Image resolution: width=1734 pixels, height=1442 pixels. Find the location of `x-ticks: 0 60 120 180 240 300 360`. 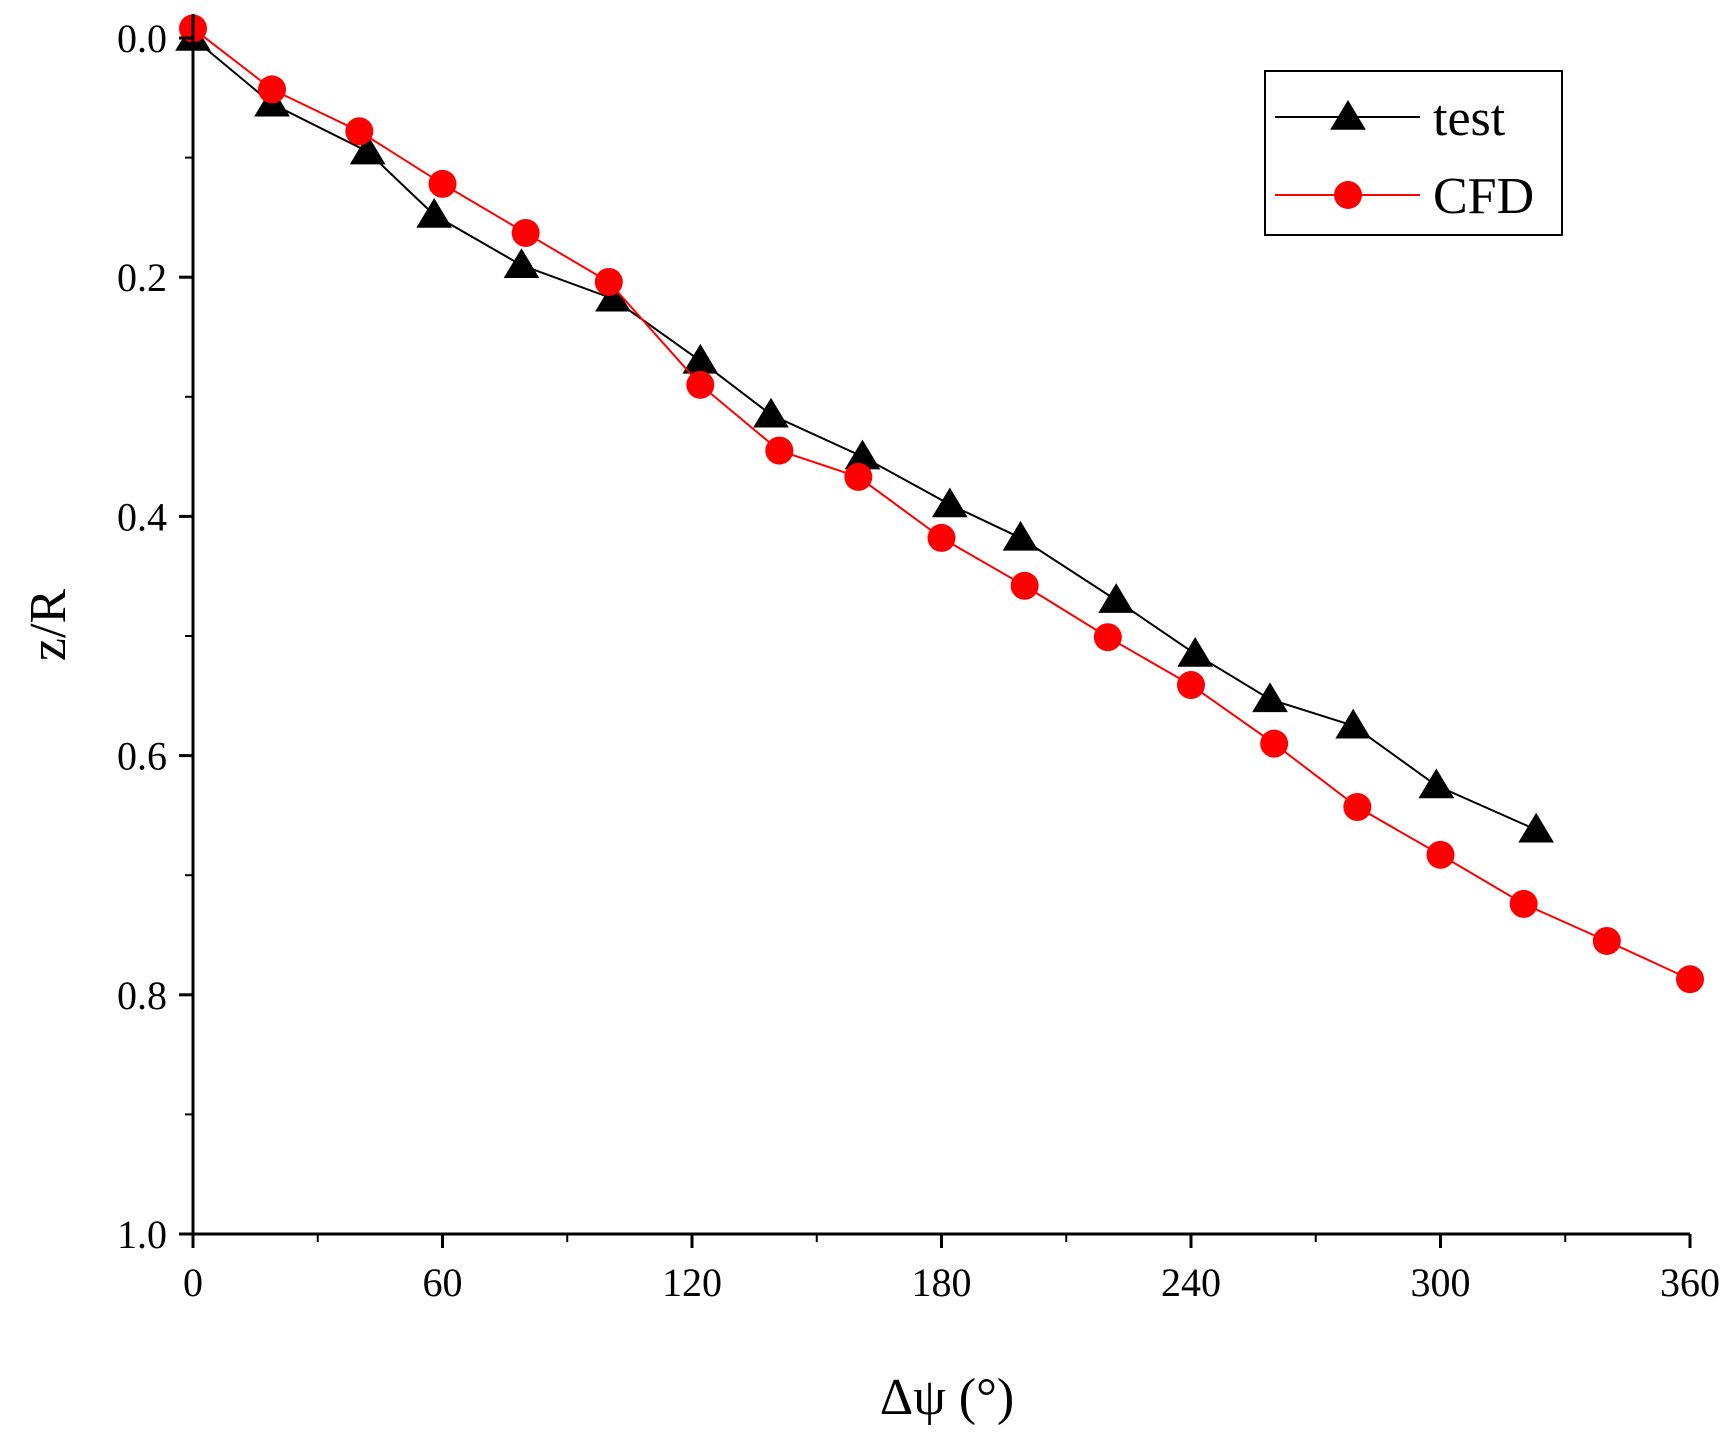

x-ticks: 0 60 120 180 240 300 360 is located at coordinates (951, 1269).